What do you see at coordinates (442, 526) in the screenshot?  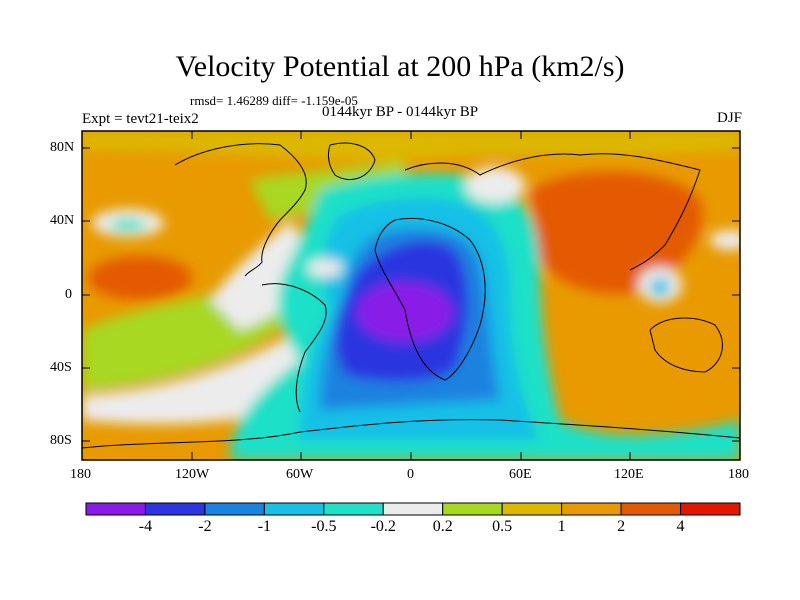 I see `colorbar-tick-label: 0.2` at bounding box center [442, 526].